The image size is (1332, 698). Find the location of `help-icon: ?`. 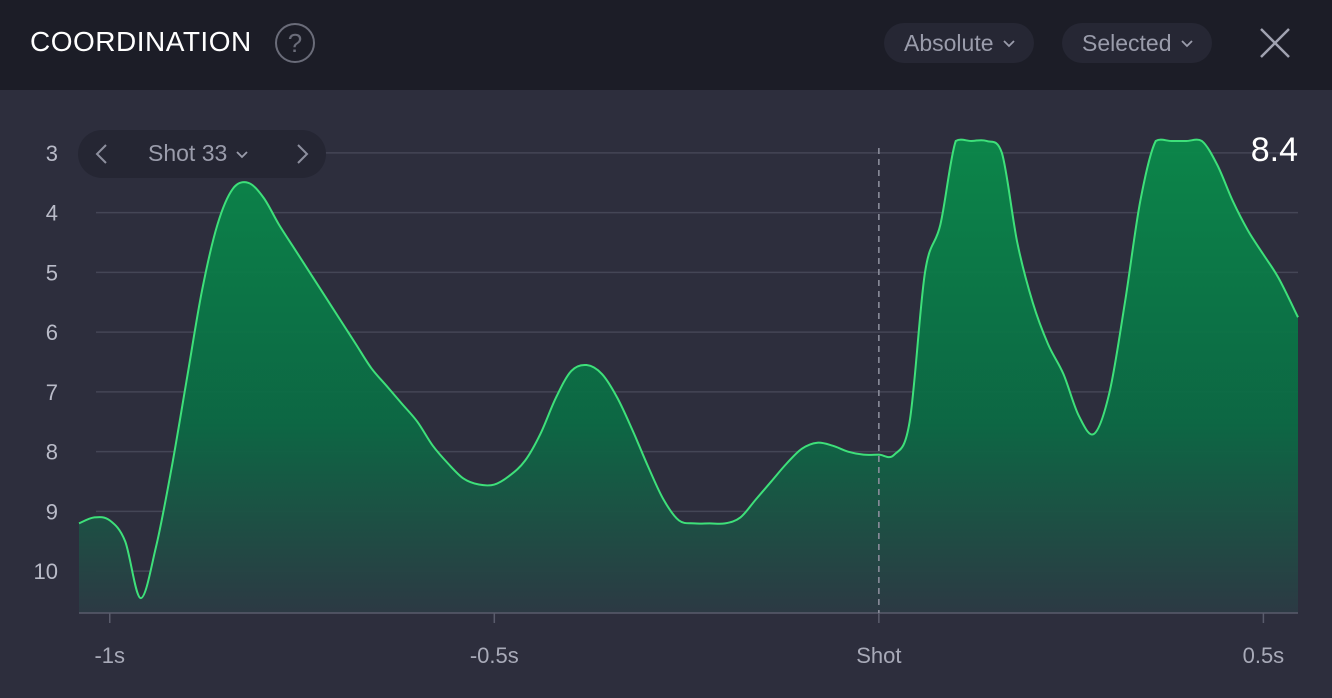

help-icon: ? is located at coordinates (295, 43).